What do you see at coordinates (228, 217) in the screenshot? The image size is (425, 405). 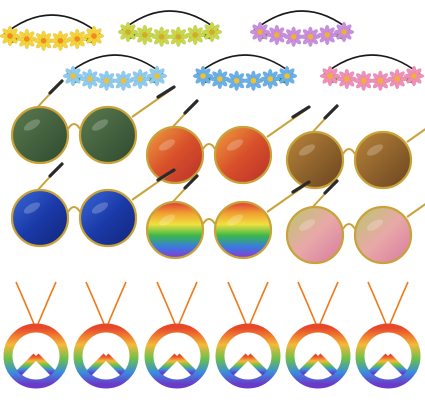 I see `sunglasses-rainbow` at bounding box center [228, 217].